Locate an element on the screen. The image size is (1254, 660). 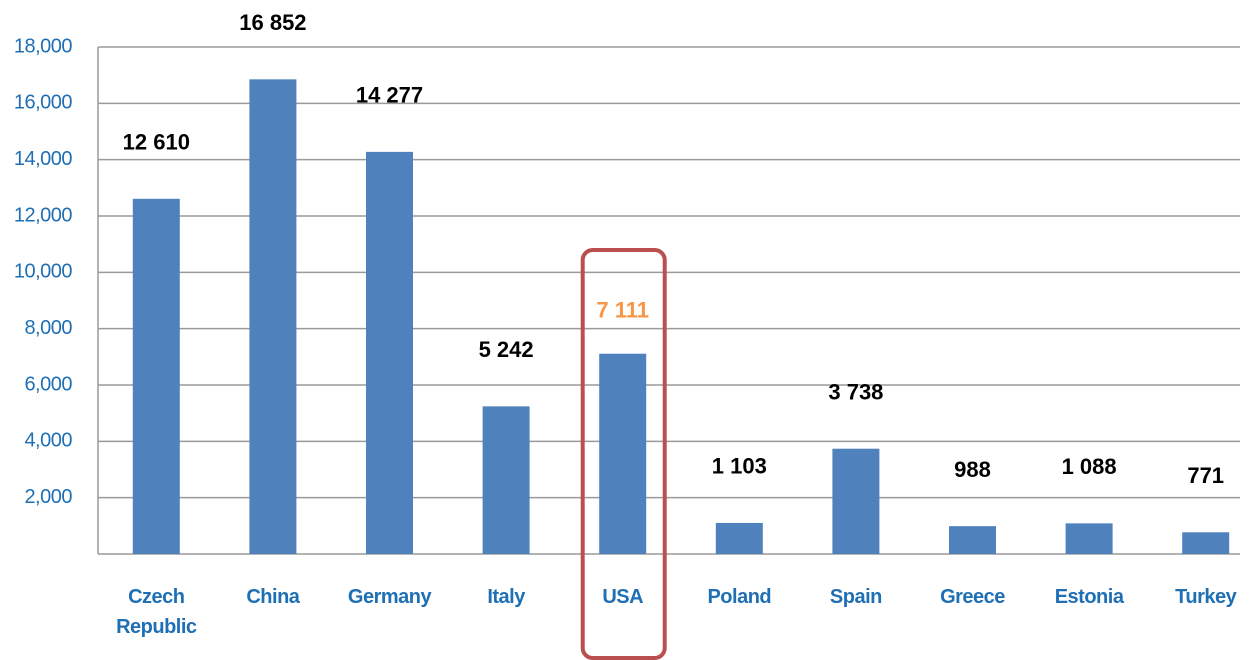
value-label: 12 610 is located at coordinates (156, 142).